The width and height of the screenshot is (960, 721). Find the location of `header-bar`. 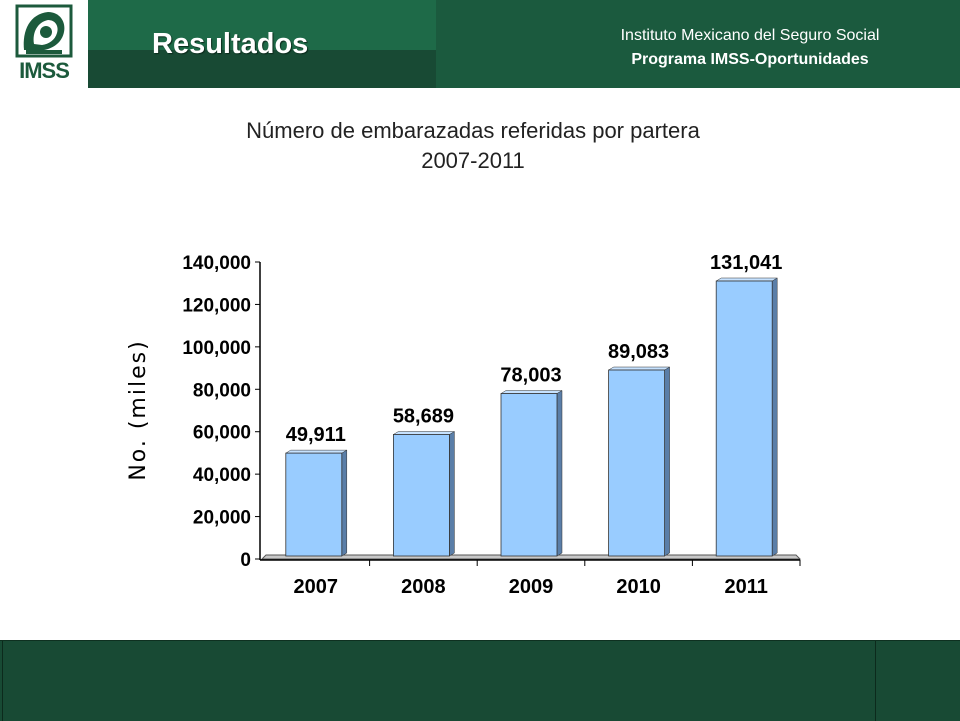

header-bar is located at coordinates (480, 44).